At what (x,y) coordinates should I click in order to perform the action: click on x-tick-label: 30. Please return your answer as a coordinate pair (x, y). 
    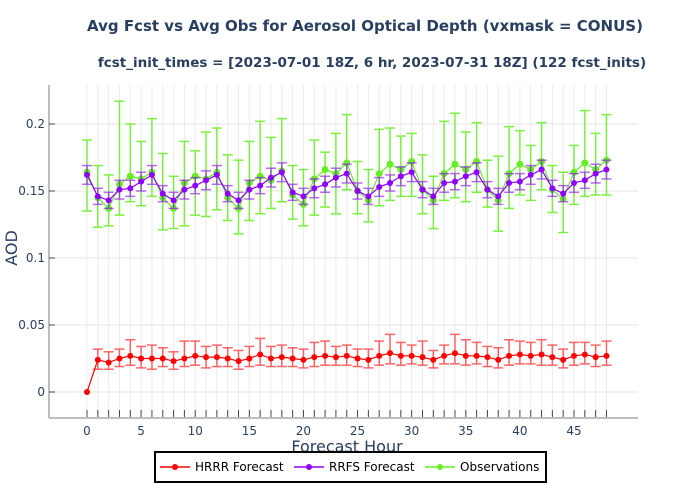
    Looking at the image, I should click on (411, 431).